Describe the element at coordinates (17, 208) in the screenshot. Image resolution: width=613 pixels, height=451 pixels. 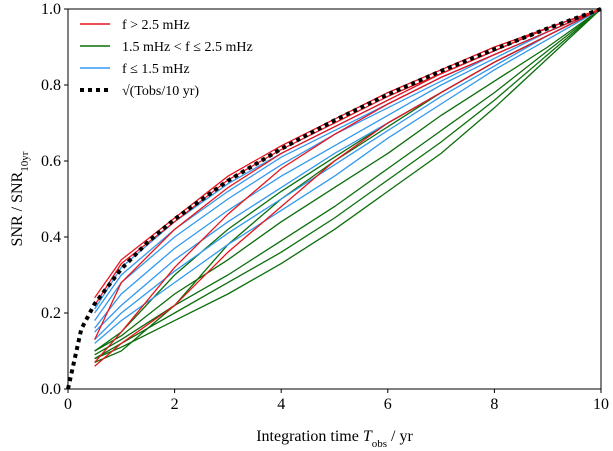
I see `y-axis-label-part: SNR / SNR` at that location.